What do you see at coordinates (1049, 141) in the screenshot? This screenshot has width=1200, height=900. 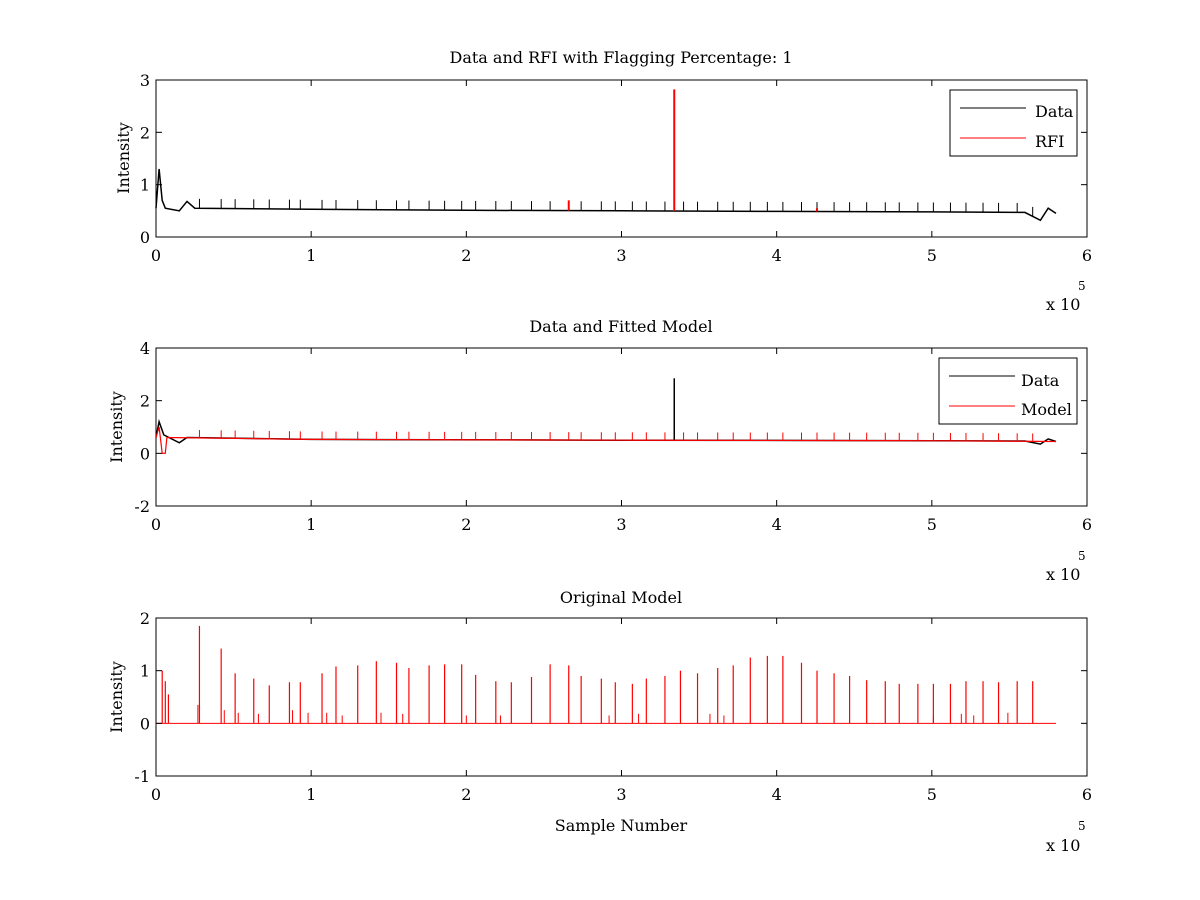 I see `legend-label-rfi: RFI` at bounding box center [1049, 141].